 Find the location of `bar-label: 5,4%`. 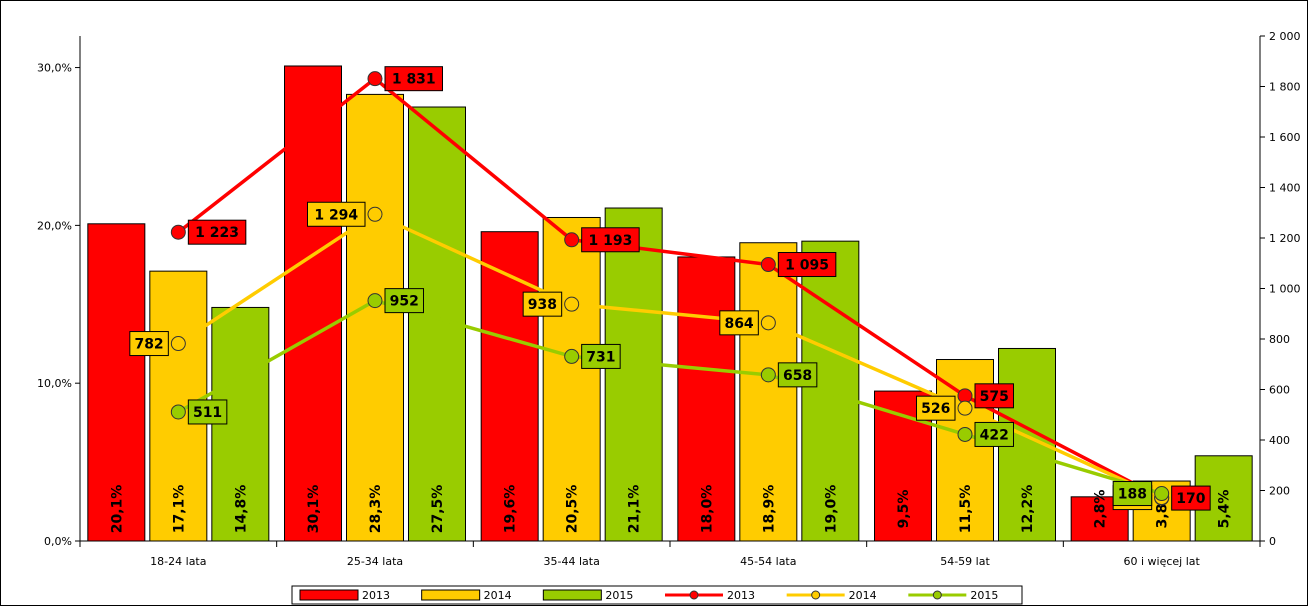

bar-label: 5,4% is located at coordinates (1225, 509).